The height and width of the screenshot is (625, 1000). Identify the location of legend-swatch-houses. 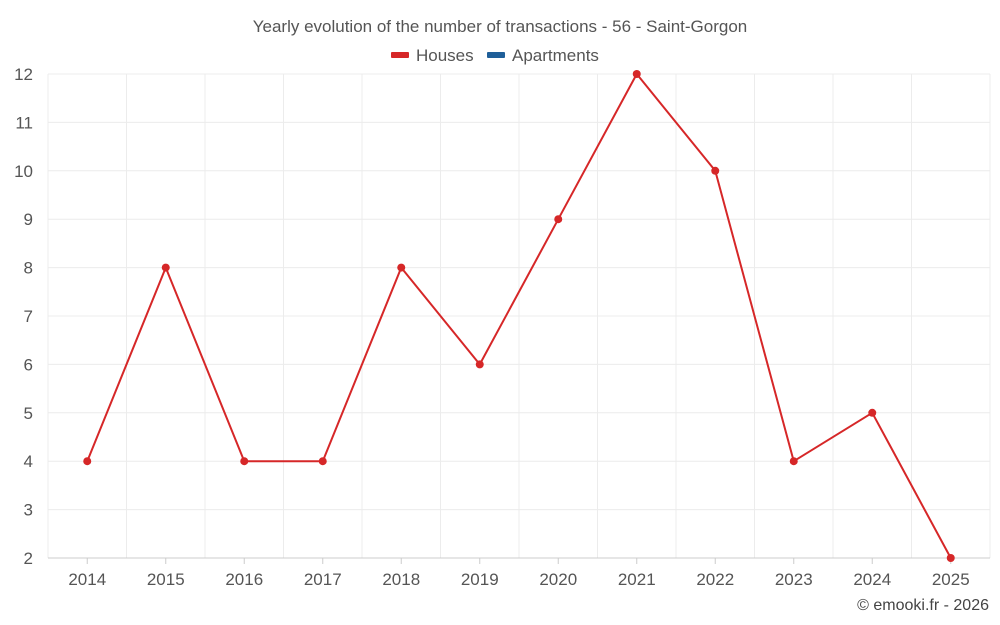
(400, 55).